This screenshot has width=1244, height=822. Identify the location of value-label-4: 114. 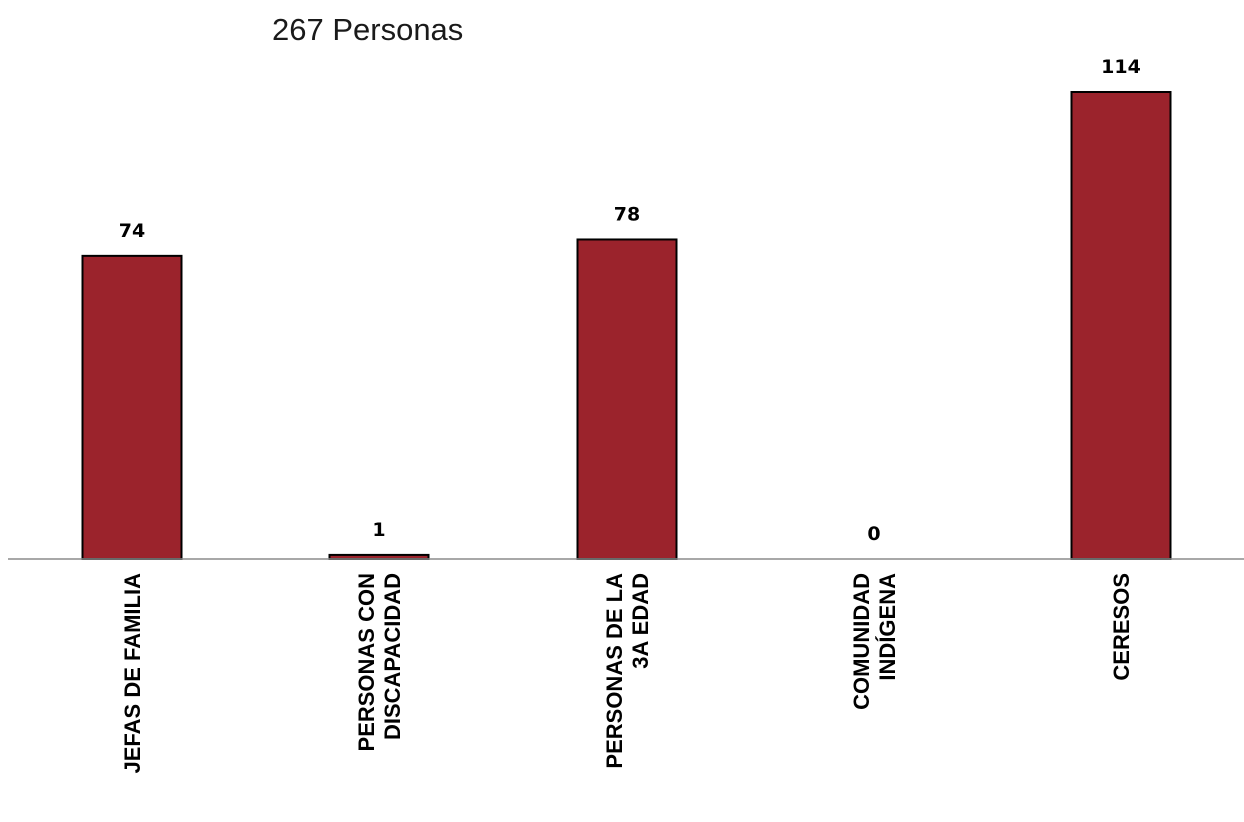
(1121, 67).